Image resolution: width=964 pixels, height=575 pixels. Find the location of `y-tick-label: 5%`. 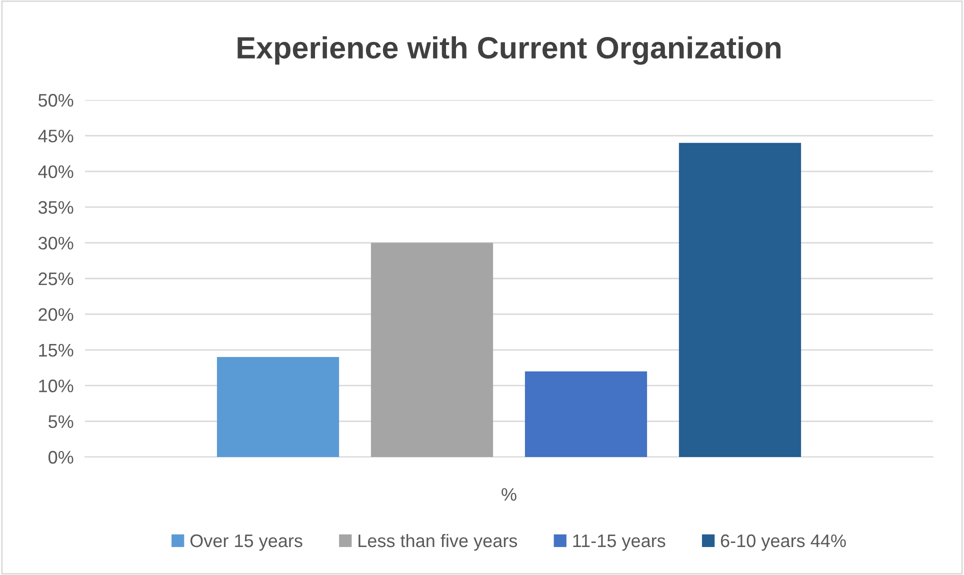

y-tick-label: 5% is located at coordinates (61, 421).